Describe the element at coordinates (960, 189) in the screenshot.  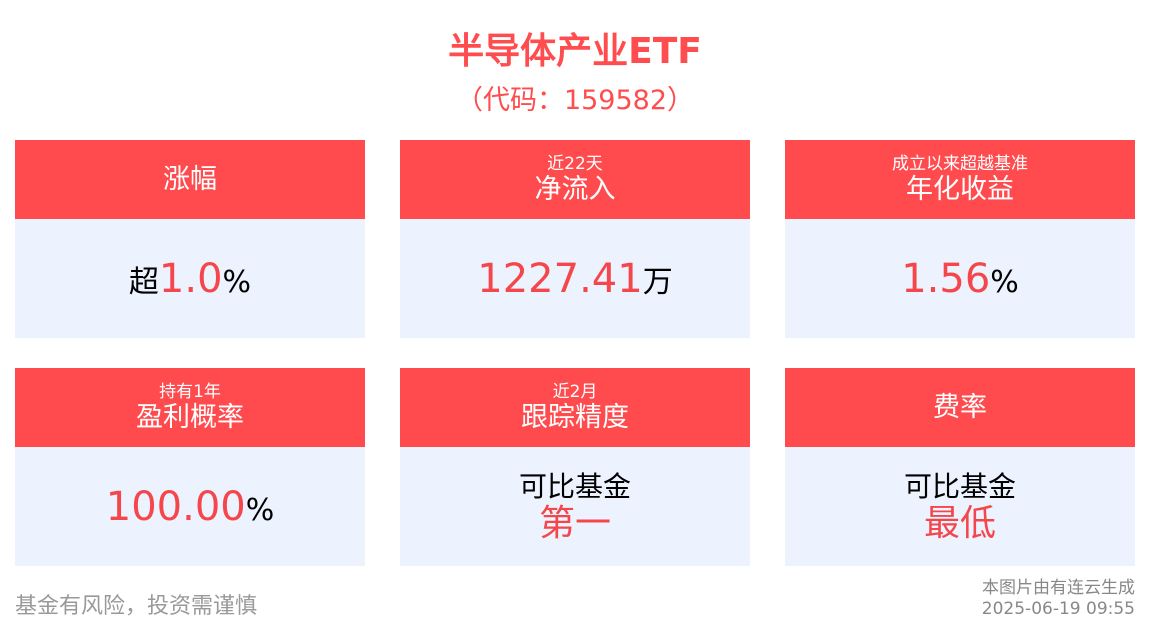
I see `card-title: 年化收益` at that location.